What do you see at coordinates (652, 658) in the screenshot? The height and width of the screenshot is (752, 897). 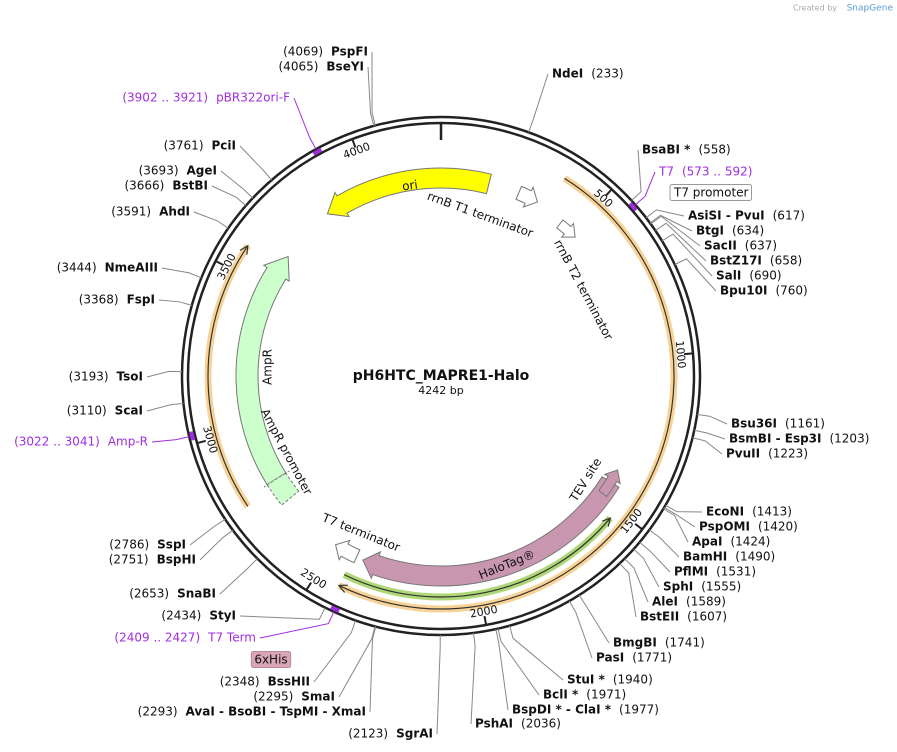 I see `site-position: (1771)` at bounding box center [652, 658].